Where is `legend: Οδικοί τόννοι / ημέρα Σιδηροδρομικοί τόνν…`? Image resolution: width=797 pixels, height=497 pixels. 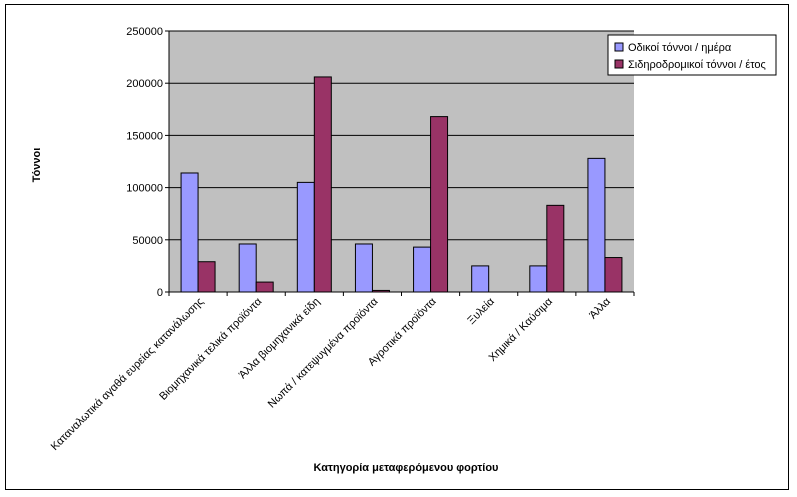
legend: Οδικοί τόννοι / ημέρα Σιδηροδρομικοί τόνν… is located at coordinates (692, 55).